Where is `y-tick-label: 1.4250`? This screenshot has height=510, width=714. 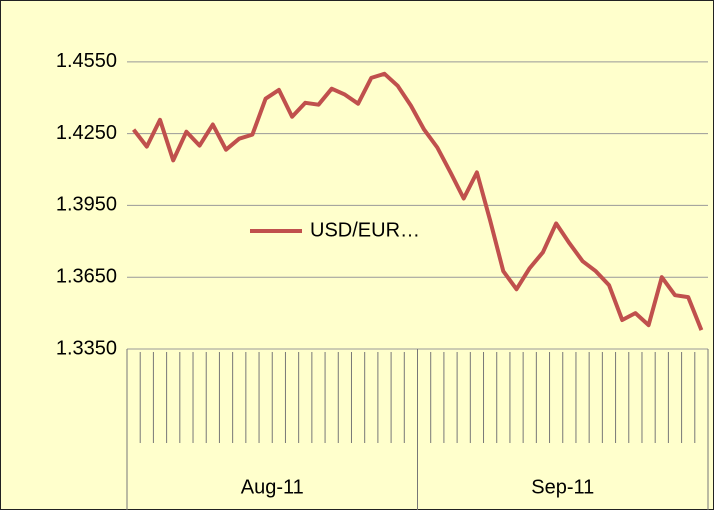 y-tick-label: 1.4250 is located at coordinates (86, 133).